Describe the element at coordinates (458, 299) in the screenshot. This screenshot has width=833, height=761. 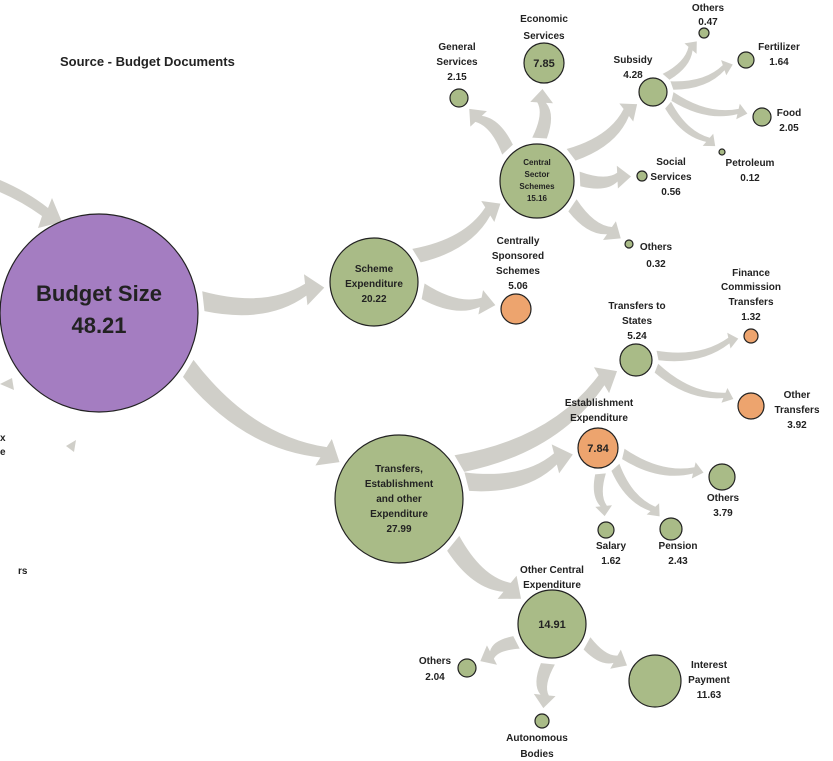
I see `flow-arrow-scheme-expenditure-to-centrally-sponsored-schemes` at that location.